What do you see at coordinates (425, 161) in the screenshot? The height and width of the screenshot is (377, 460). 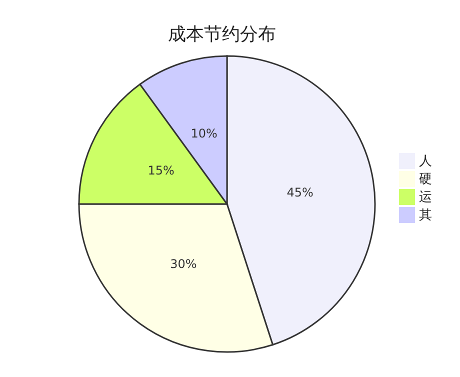 I see `slice-label: 人` at bounding box center [425, 161].